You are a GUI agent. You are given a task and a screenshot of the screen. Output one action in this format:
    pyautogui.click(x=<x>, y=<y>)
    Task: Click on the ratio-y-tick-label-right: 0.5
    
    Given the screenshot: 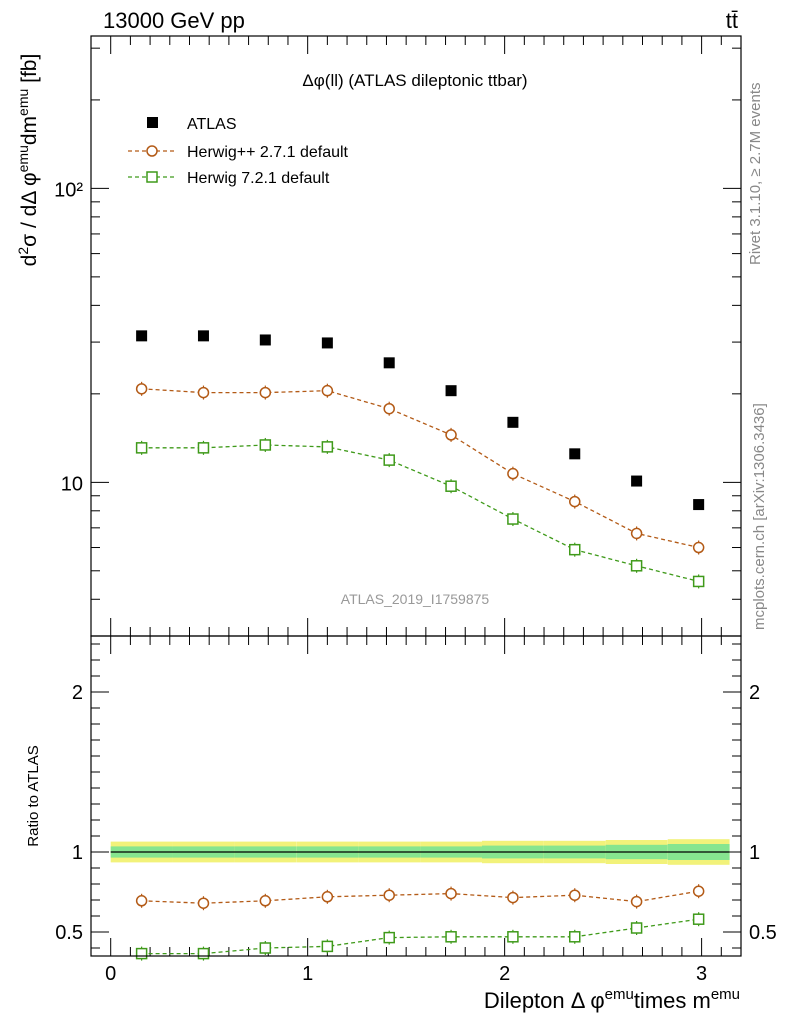 What is the action you would take?
    pyautogui.click(x=763, y=933)
    